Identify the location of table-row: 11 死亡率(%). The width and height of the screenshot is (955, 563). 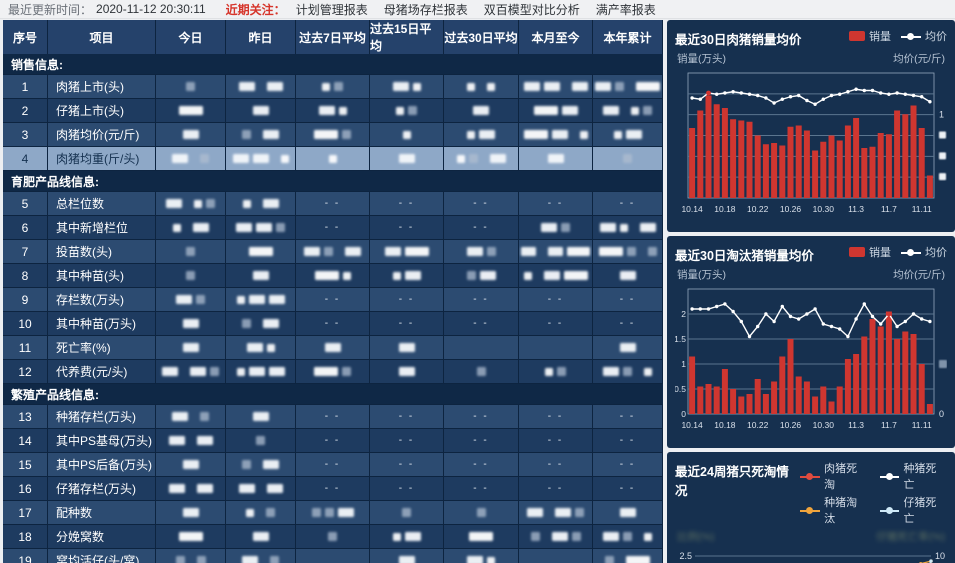
(333, 348).